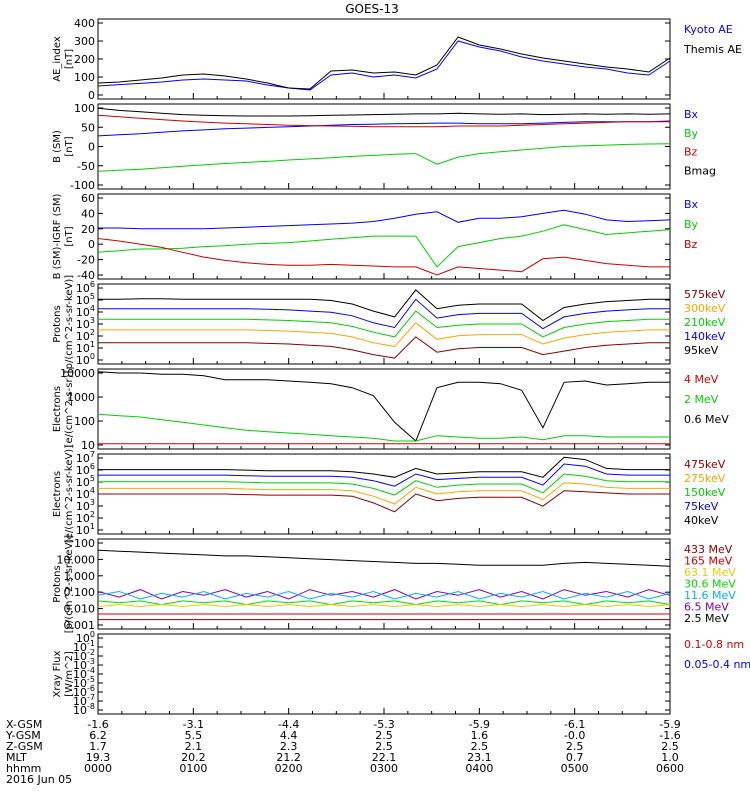  I want to click on legend-entry: 2.5 MeV, so click(706, 618).